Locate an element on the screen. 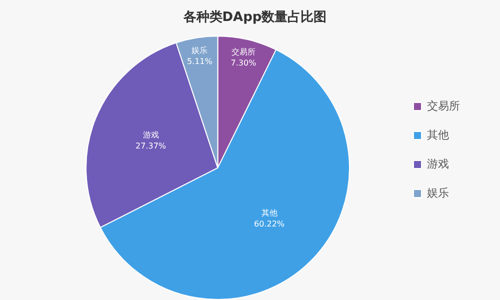  data-label: 7.30% is located at coordinates (243, 63).